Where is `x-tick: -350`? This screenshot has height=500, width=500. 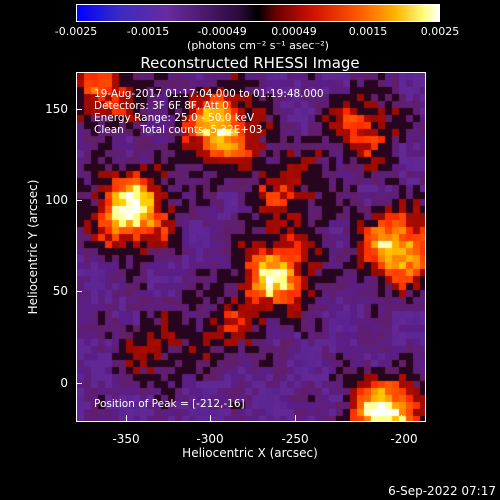 x-tick: -350 is located at coordinates (126, 439).